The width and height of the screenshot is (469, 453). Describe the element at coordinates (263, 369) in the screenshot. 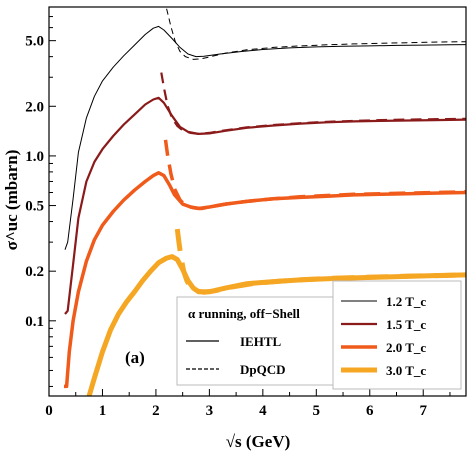

I see `legend-entry-dpqcd: DpQCD` at that location.